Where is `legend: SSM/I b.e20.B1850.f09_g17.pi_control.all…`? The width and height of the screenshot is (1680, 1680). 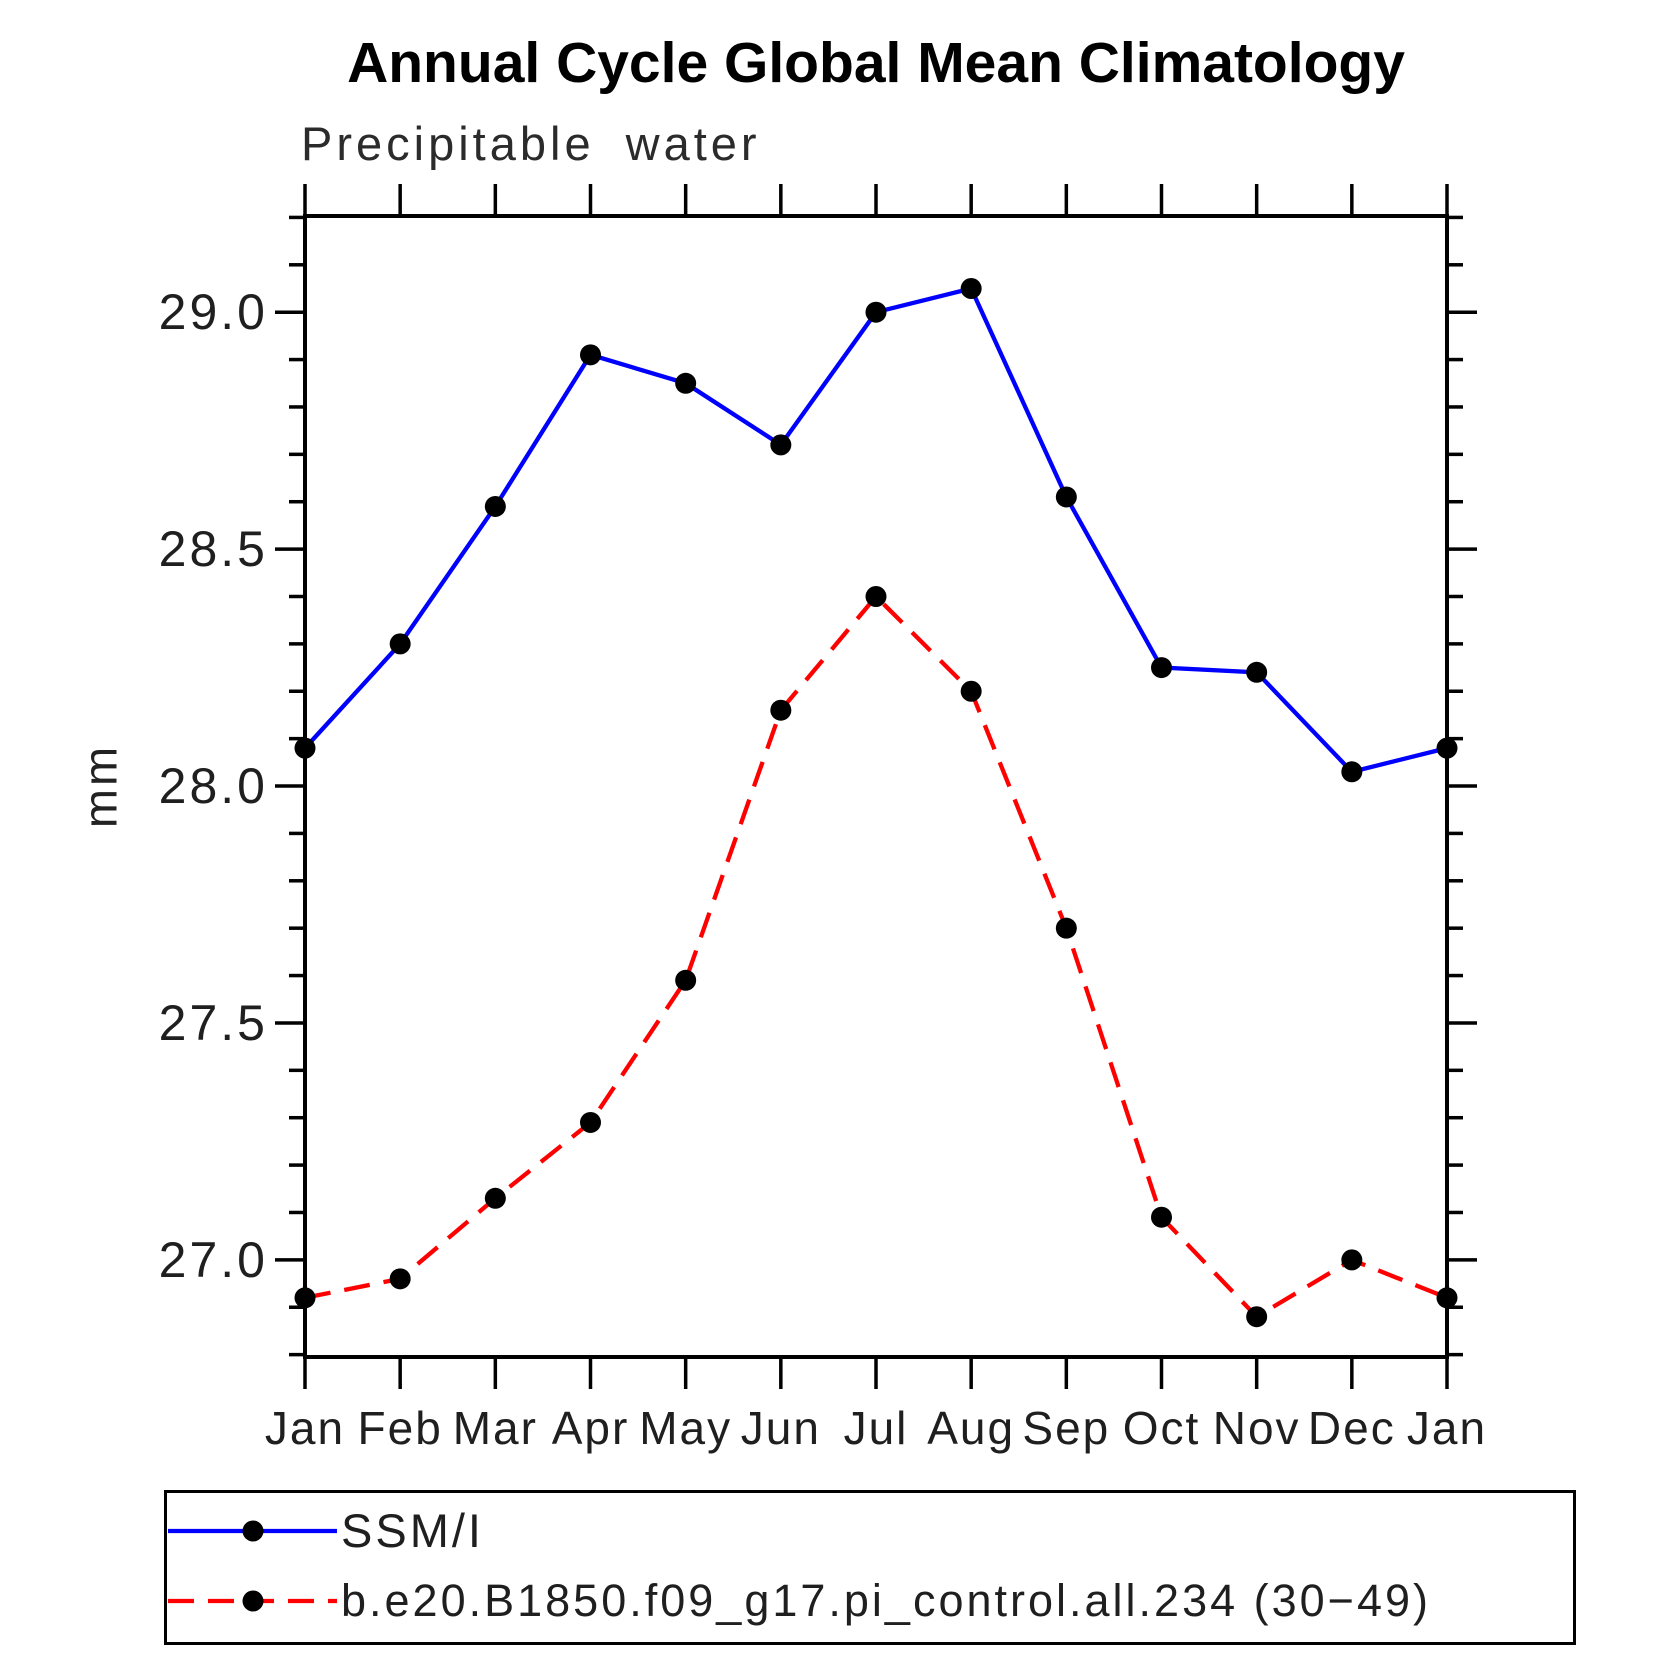 legend: SSM/I b.e20.B1850.f09_g17.pi_control.all… is located at coordinates (870, 1567).